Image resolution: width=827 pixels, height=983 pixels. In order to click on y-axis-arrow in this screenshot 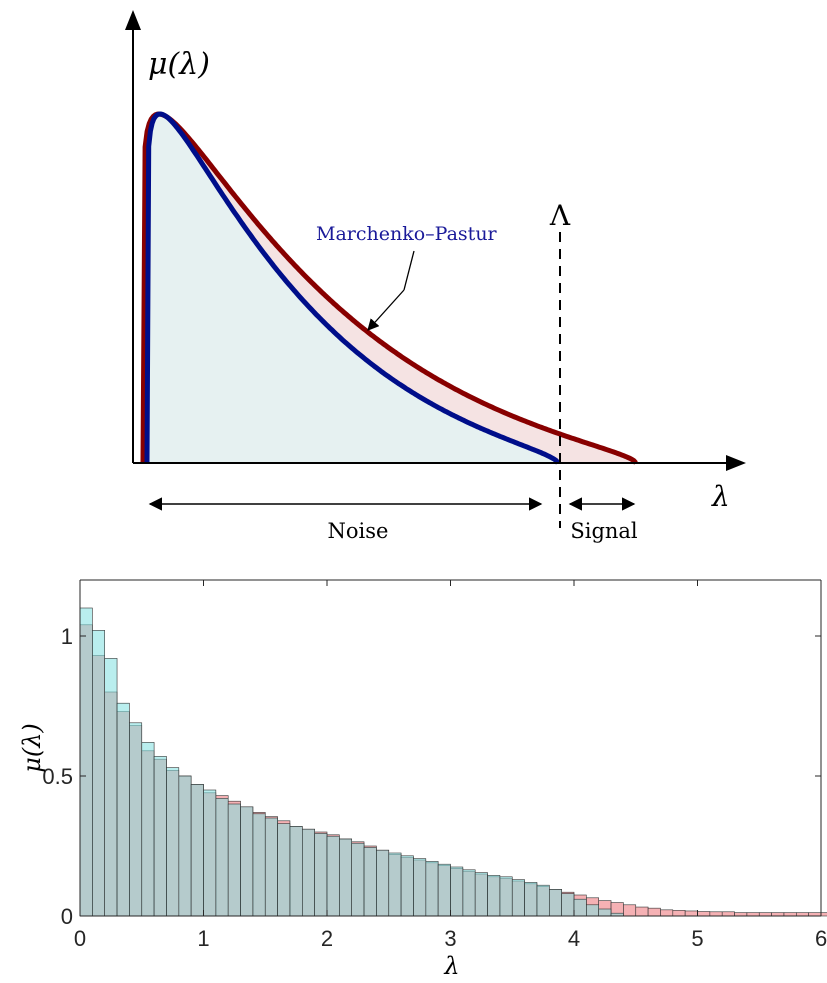, I will do `click(133, 20)`.